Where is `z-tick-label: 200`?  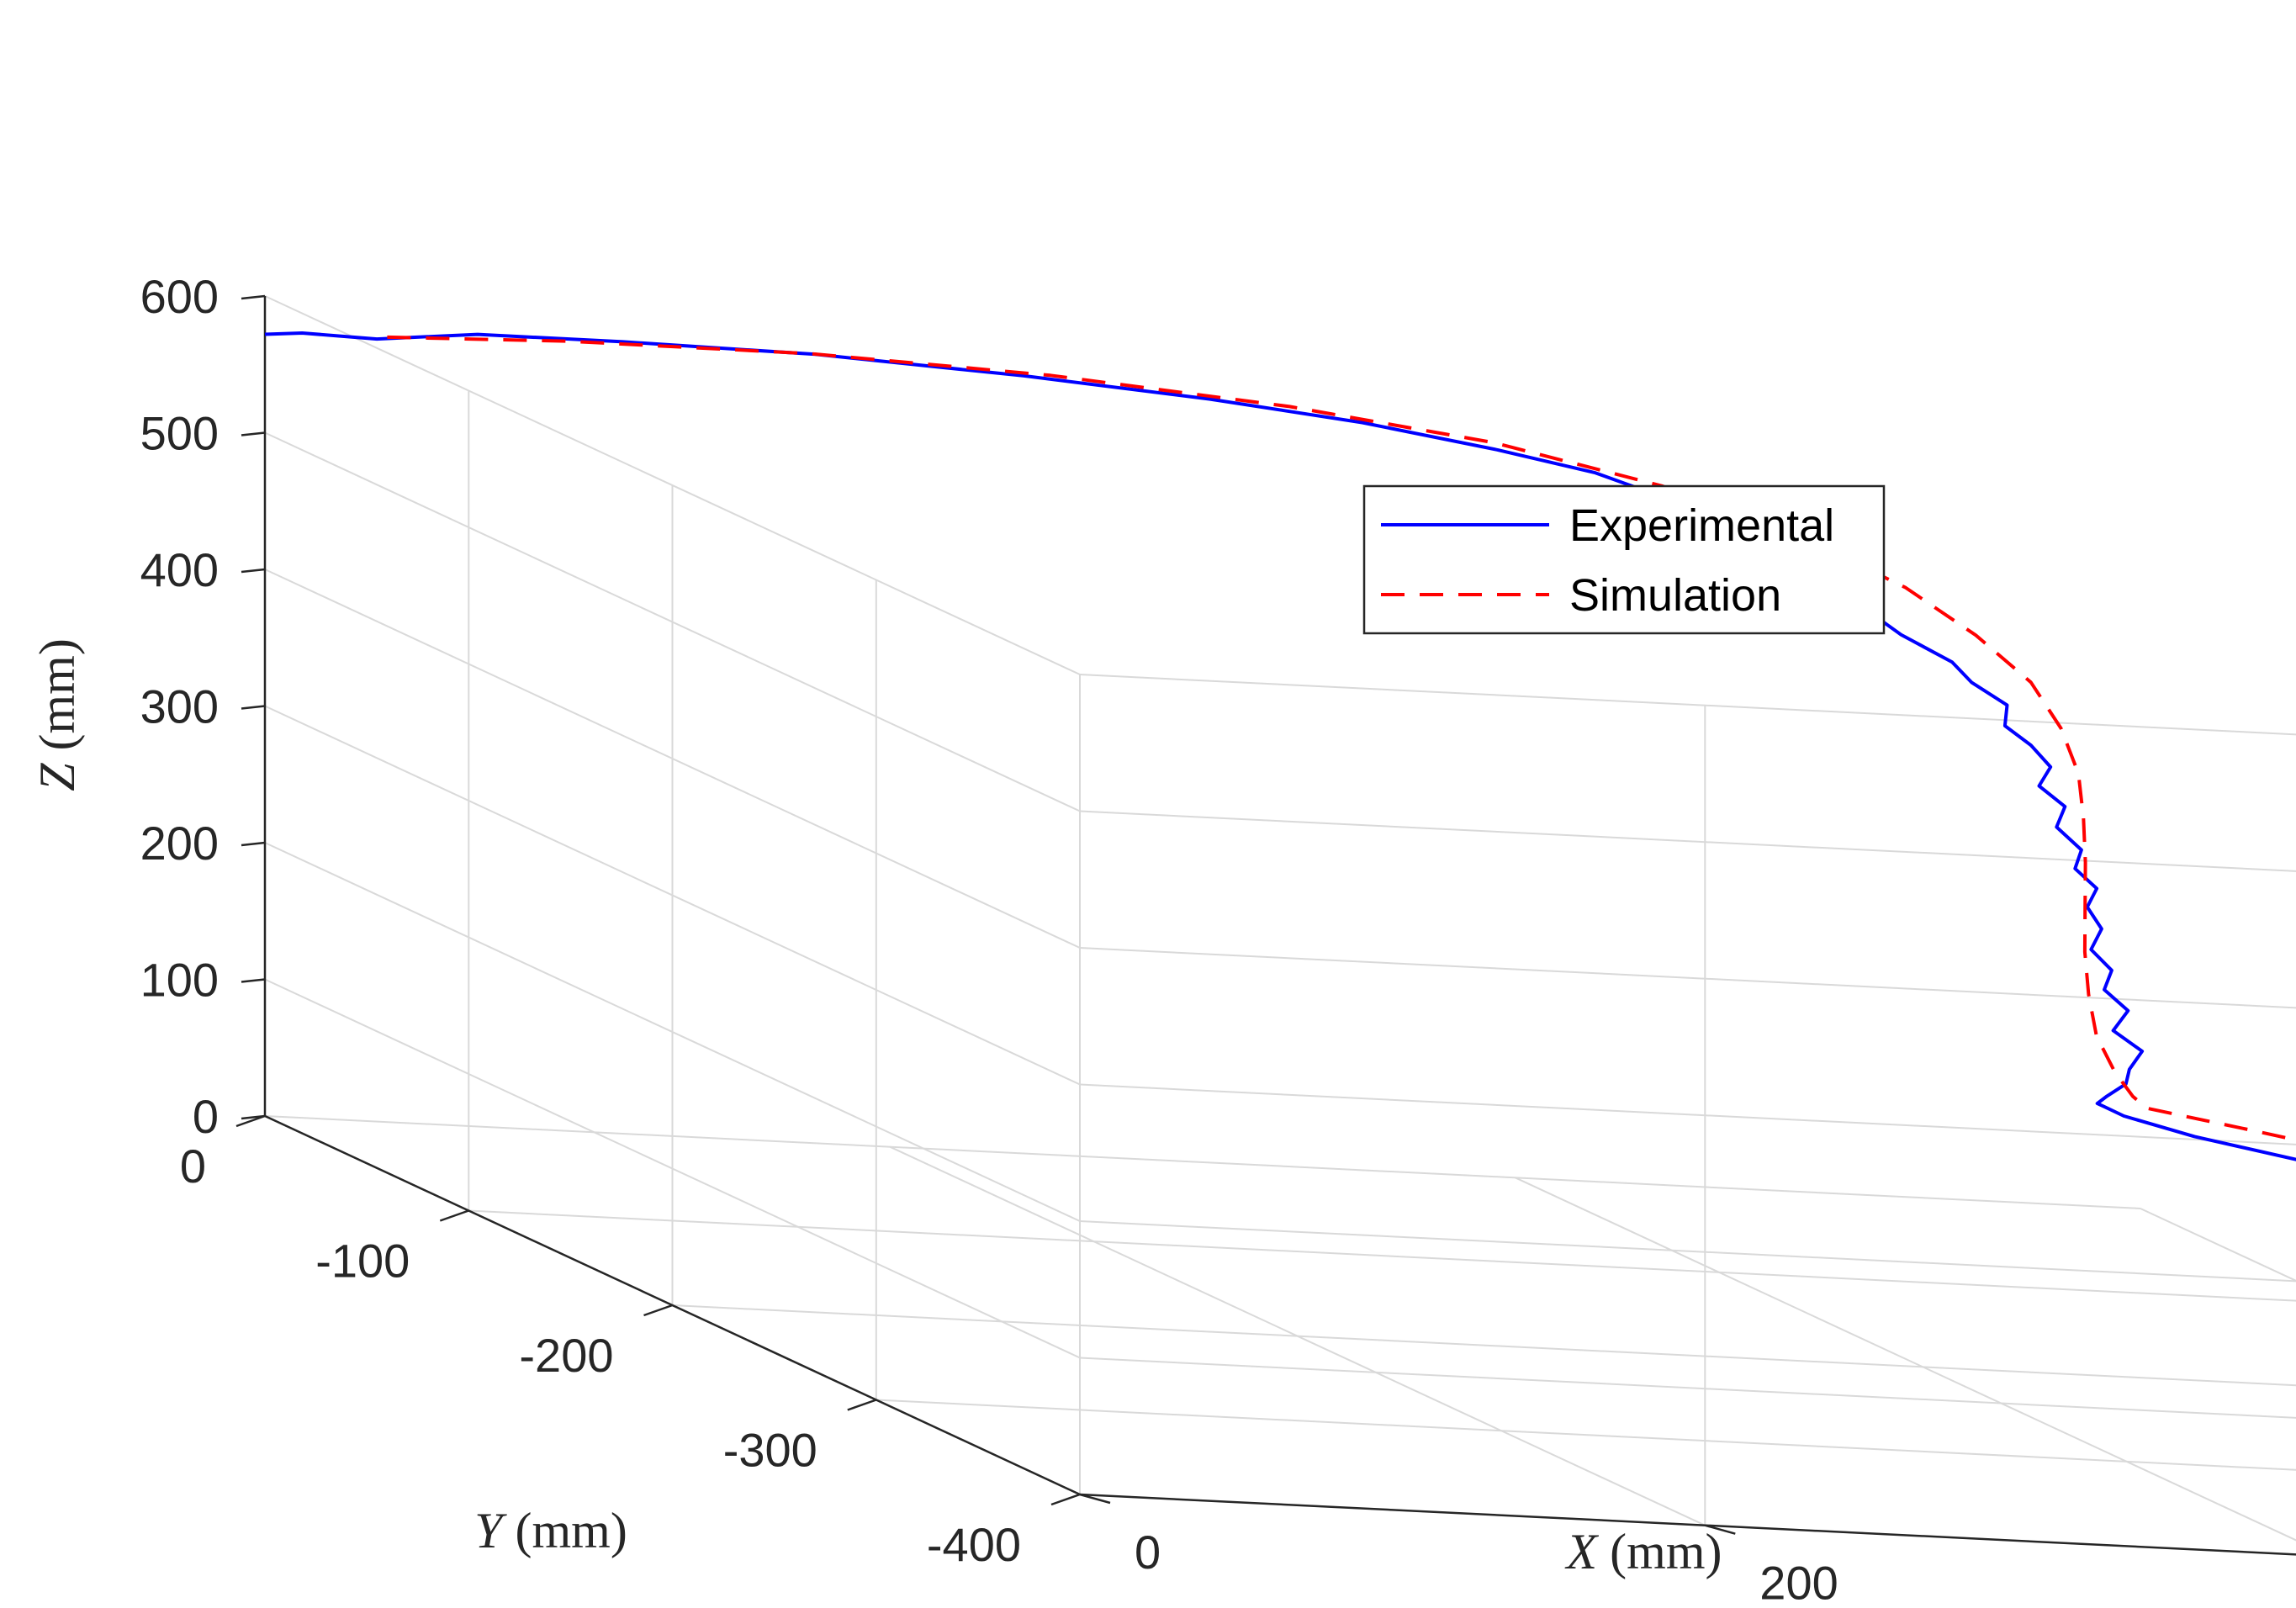 z-tick-label: 200 is located at coordinates (179, 843).